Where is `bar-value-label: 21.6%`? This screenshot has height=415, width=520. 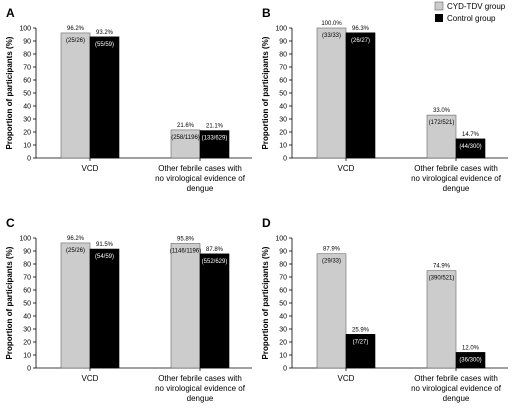 bar-value-label: 21.6% is located at coordinates (186, 126).